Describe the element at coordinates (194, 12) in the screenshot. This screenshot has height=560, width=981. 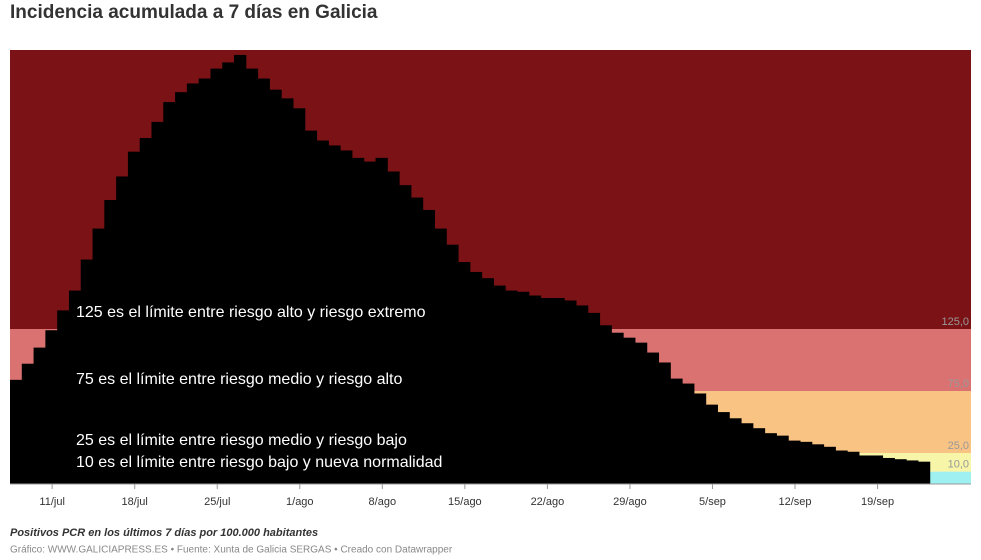
I see `chart-title: Incidencia acumulada a 7 días en Galicia` at that location.